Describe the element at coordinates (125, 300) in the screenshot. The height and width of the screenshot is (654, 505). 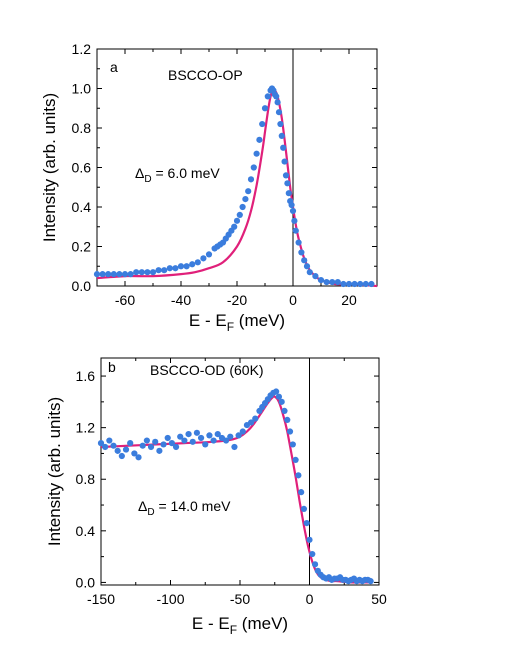
I see `x-tick-label: -60` at that location.